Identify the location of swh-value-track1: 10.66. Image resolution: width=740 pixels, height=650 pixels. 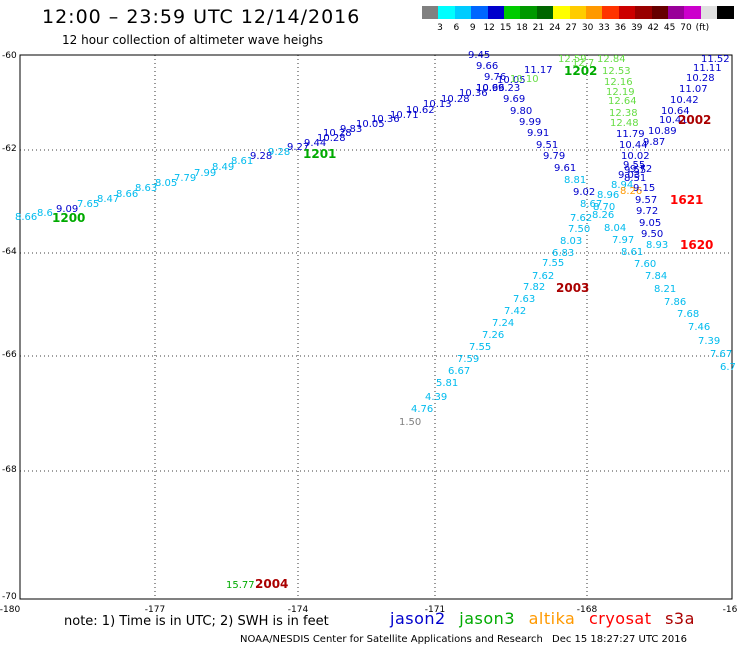
(490, 88).